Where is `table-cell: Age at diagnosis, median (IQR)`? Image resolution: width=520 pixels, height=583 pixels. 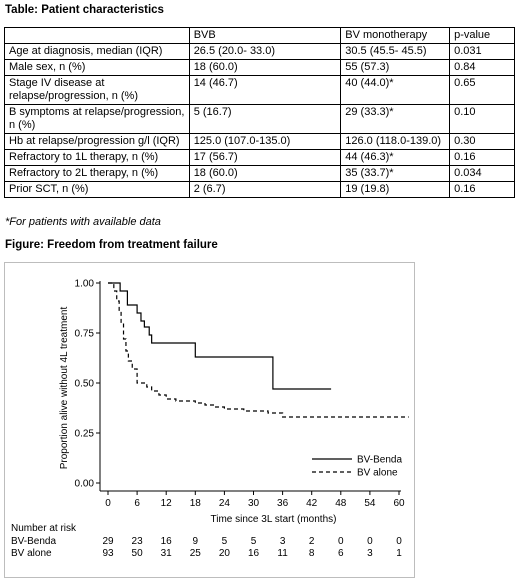 table-cell: Age at diagnosis, median (IQR) is located at coordinates (97, 51).